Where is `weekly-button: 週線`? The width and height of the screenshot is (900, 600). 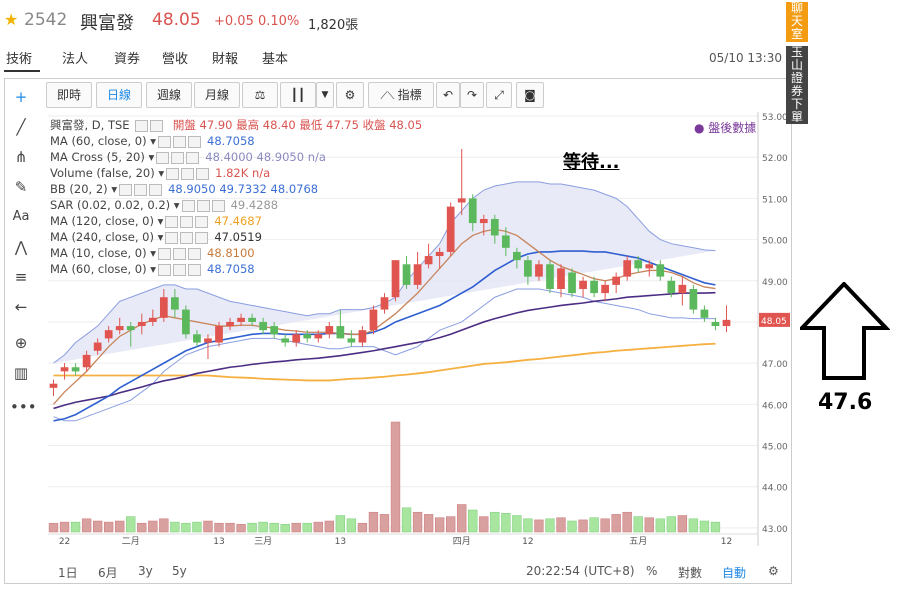 weekly-button: 週線 is located at coordinates (169, 95).